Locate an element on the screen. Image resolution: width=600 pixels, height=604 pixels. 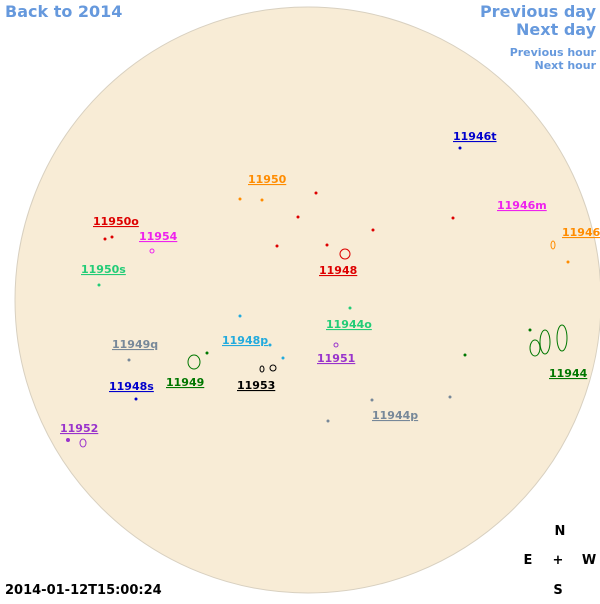
region-label: 11951 is located at coordinates (336, 358).